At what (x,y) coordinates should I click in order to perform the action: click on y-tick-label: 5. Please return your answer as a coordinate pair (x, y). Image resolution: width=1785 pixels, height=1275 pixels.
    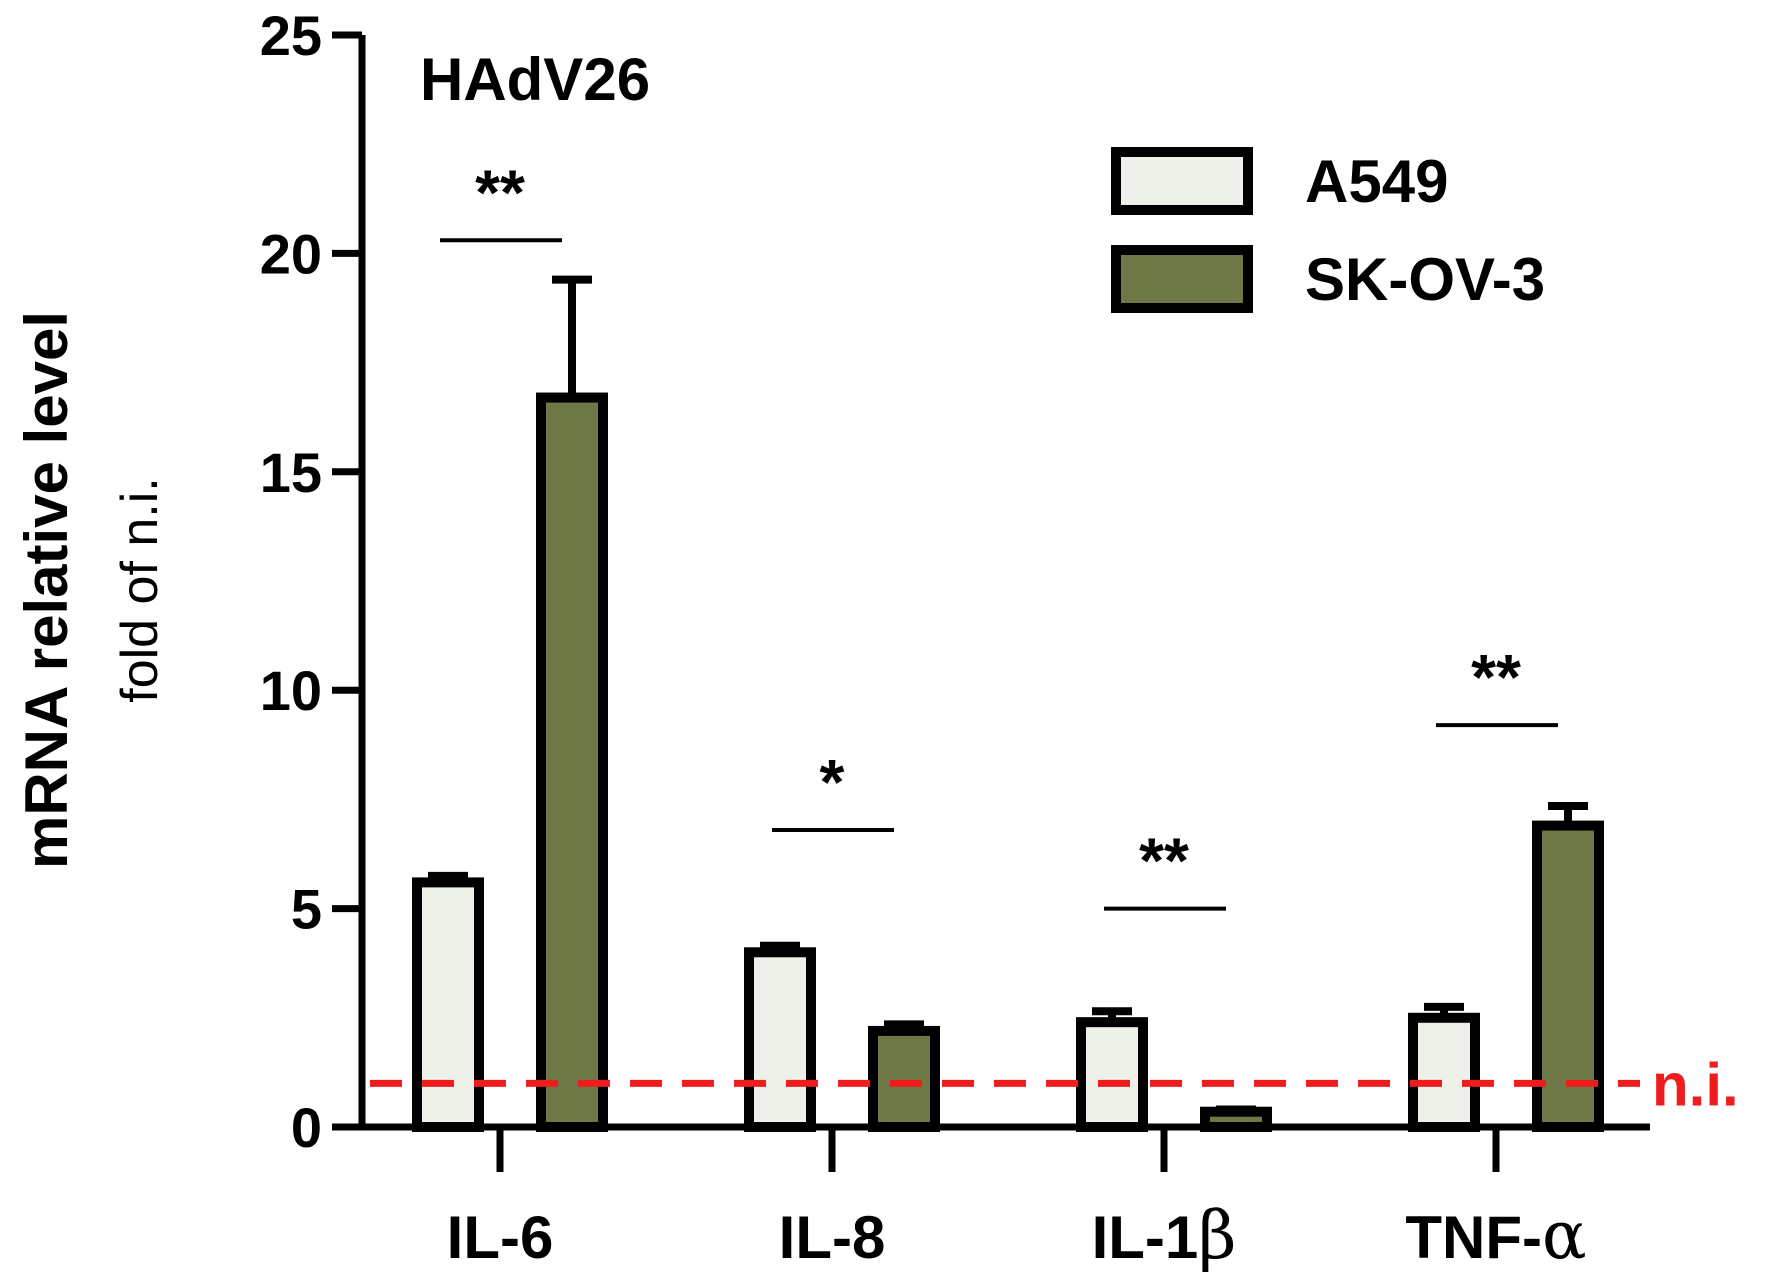
    Looking at the image, I should click on (306, 909).